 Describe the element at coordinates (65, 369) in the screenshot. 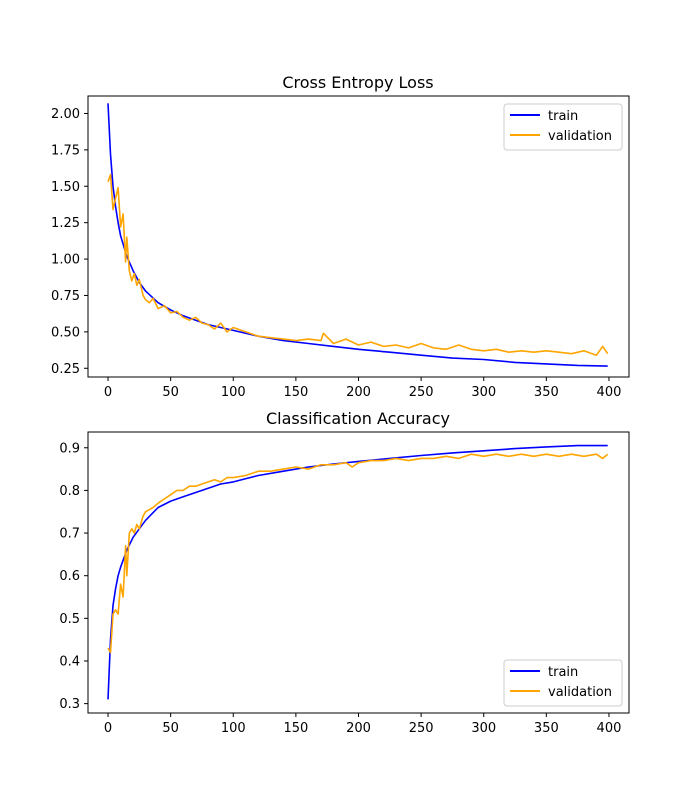

I see `loss-y-tick-label: 0.25` at that location.